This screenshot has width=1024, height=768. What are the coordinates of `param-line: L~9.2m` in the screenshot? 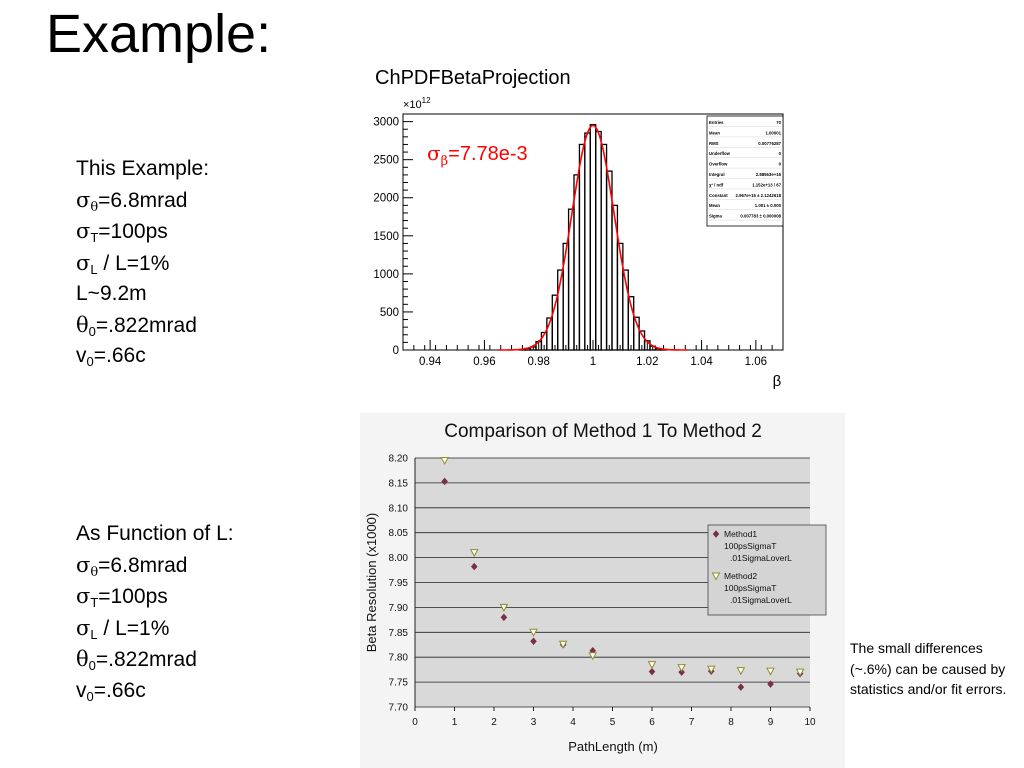 It's located at (142, 294).